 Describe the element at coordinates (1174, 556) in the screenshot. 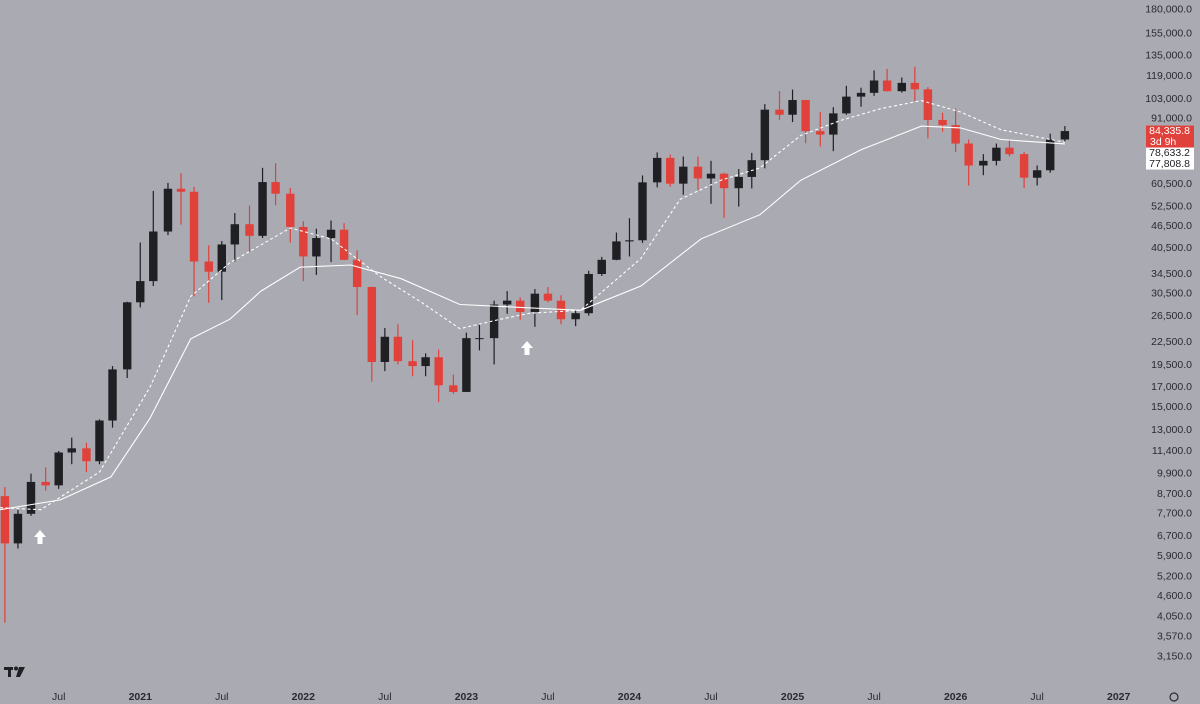

I see `y-tick-label: 5,900.0` at that location.